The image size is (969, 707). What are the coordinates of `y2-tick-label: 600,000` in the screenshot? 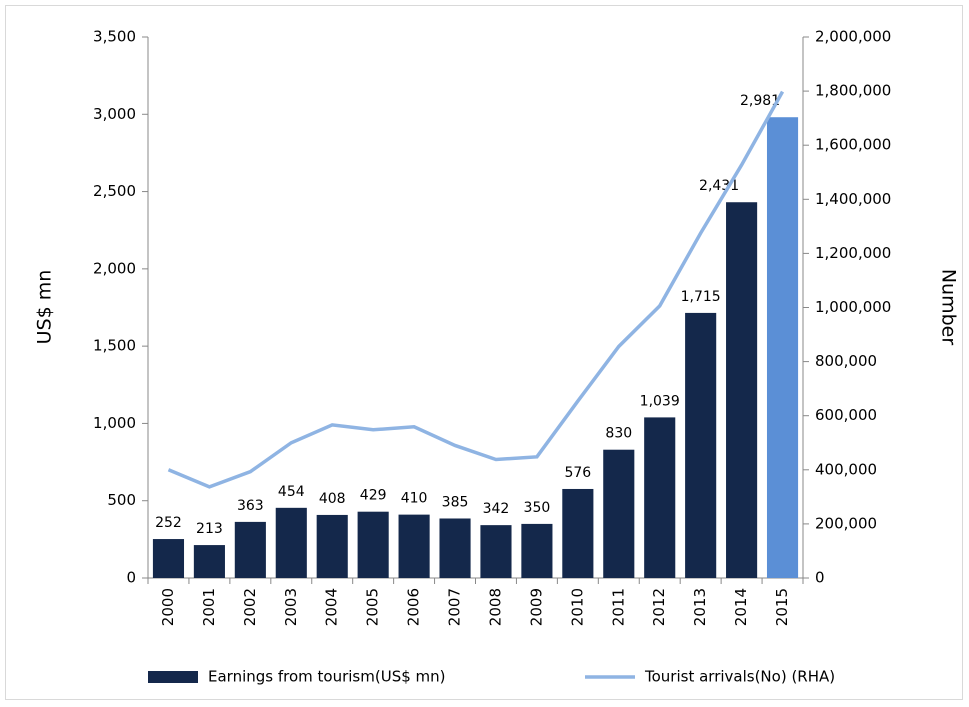 It's located at (846, 415).